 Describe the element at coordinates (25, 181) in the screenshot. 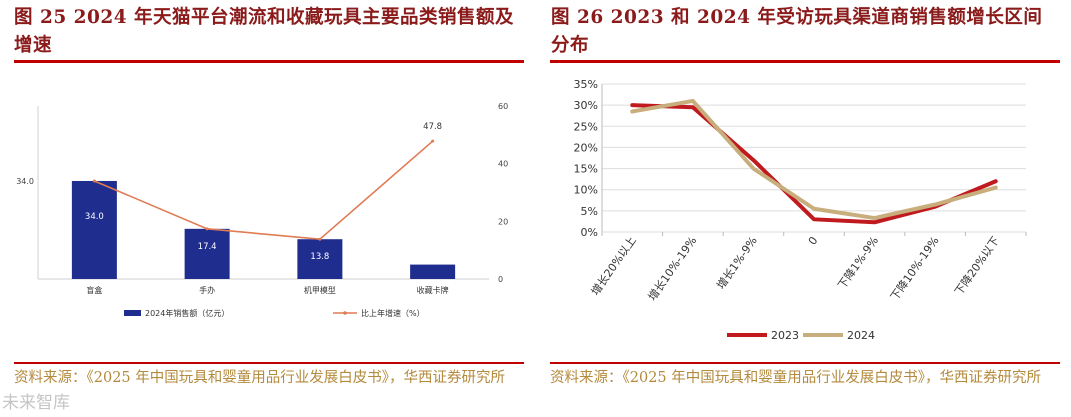

I see `y-tick-left: 34.0` at that location.